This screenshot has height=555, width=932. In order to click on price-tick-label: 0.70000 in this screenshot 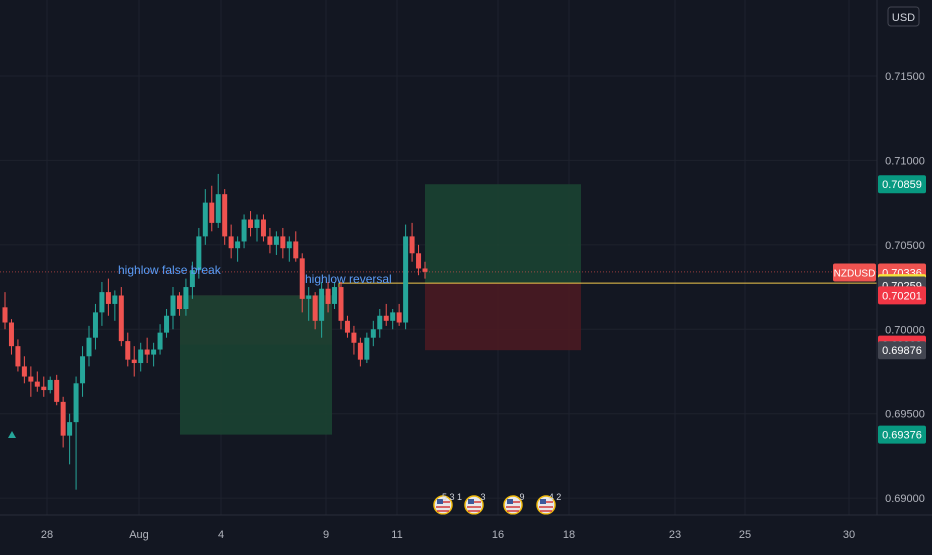, I will do `click(905, 330)`.